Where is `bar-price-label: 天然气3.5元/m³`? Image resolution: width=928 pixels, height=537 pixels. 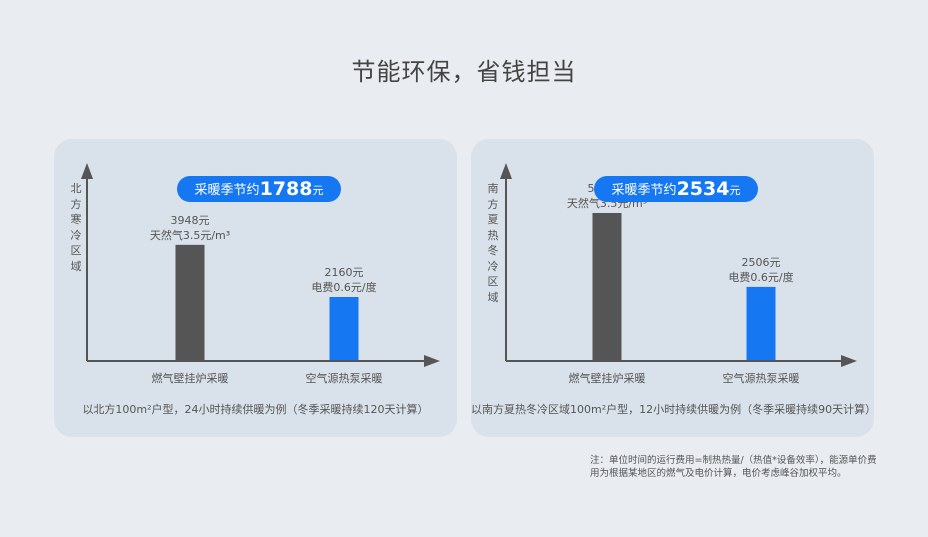
bar-price-label: 天然气3.5元/m³ is located at coordinates (190, 235).